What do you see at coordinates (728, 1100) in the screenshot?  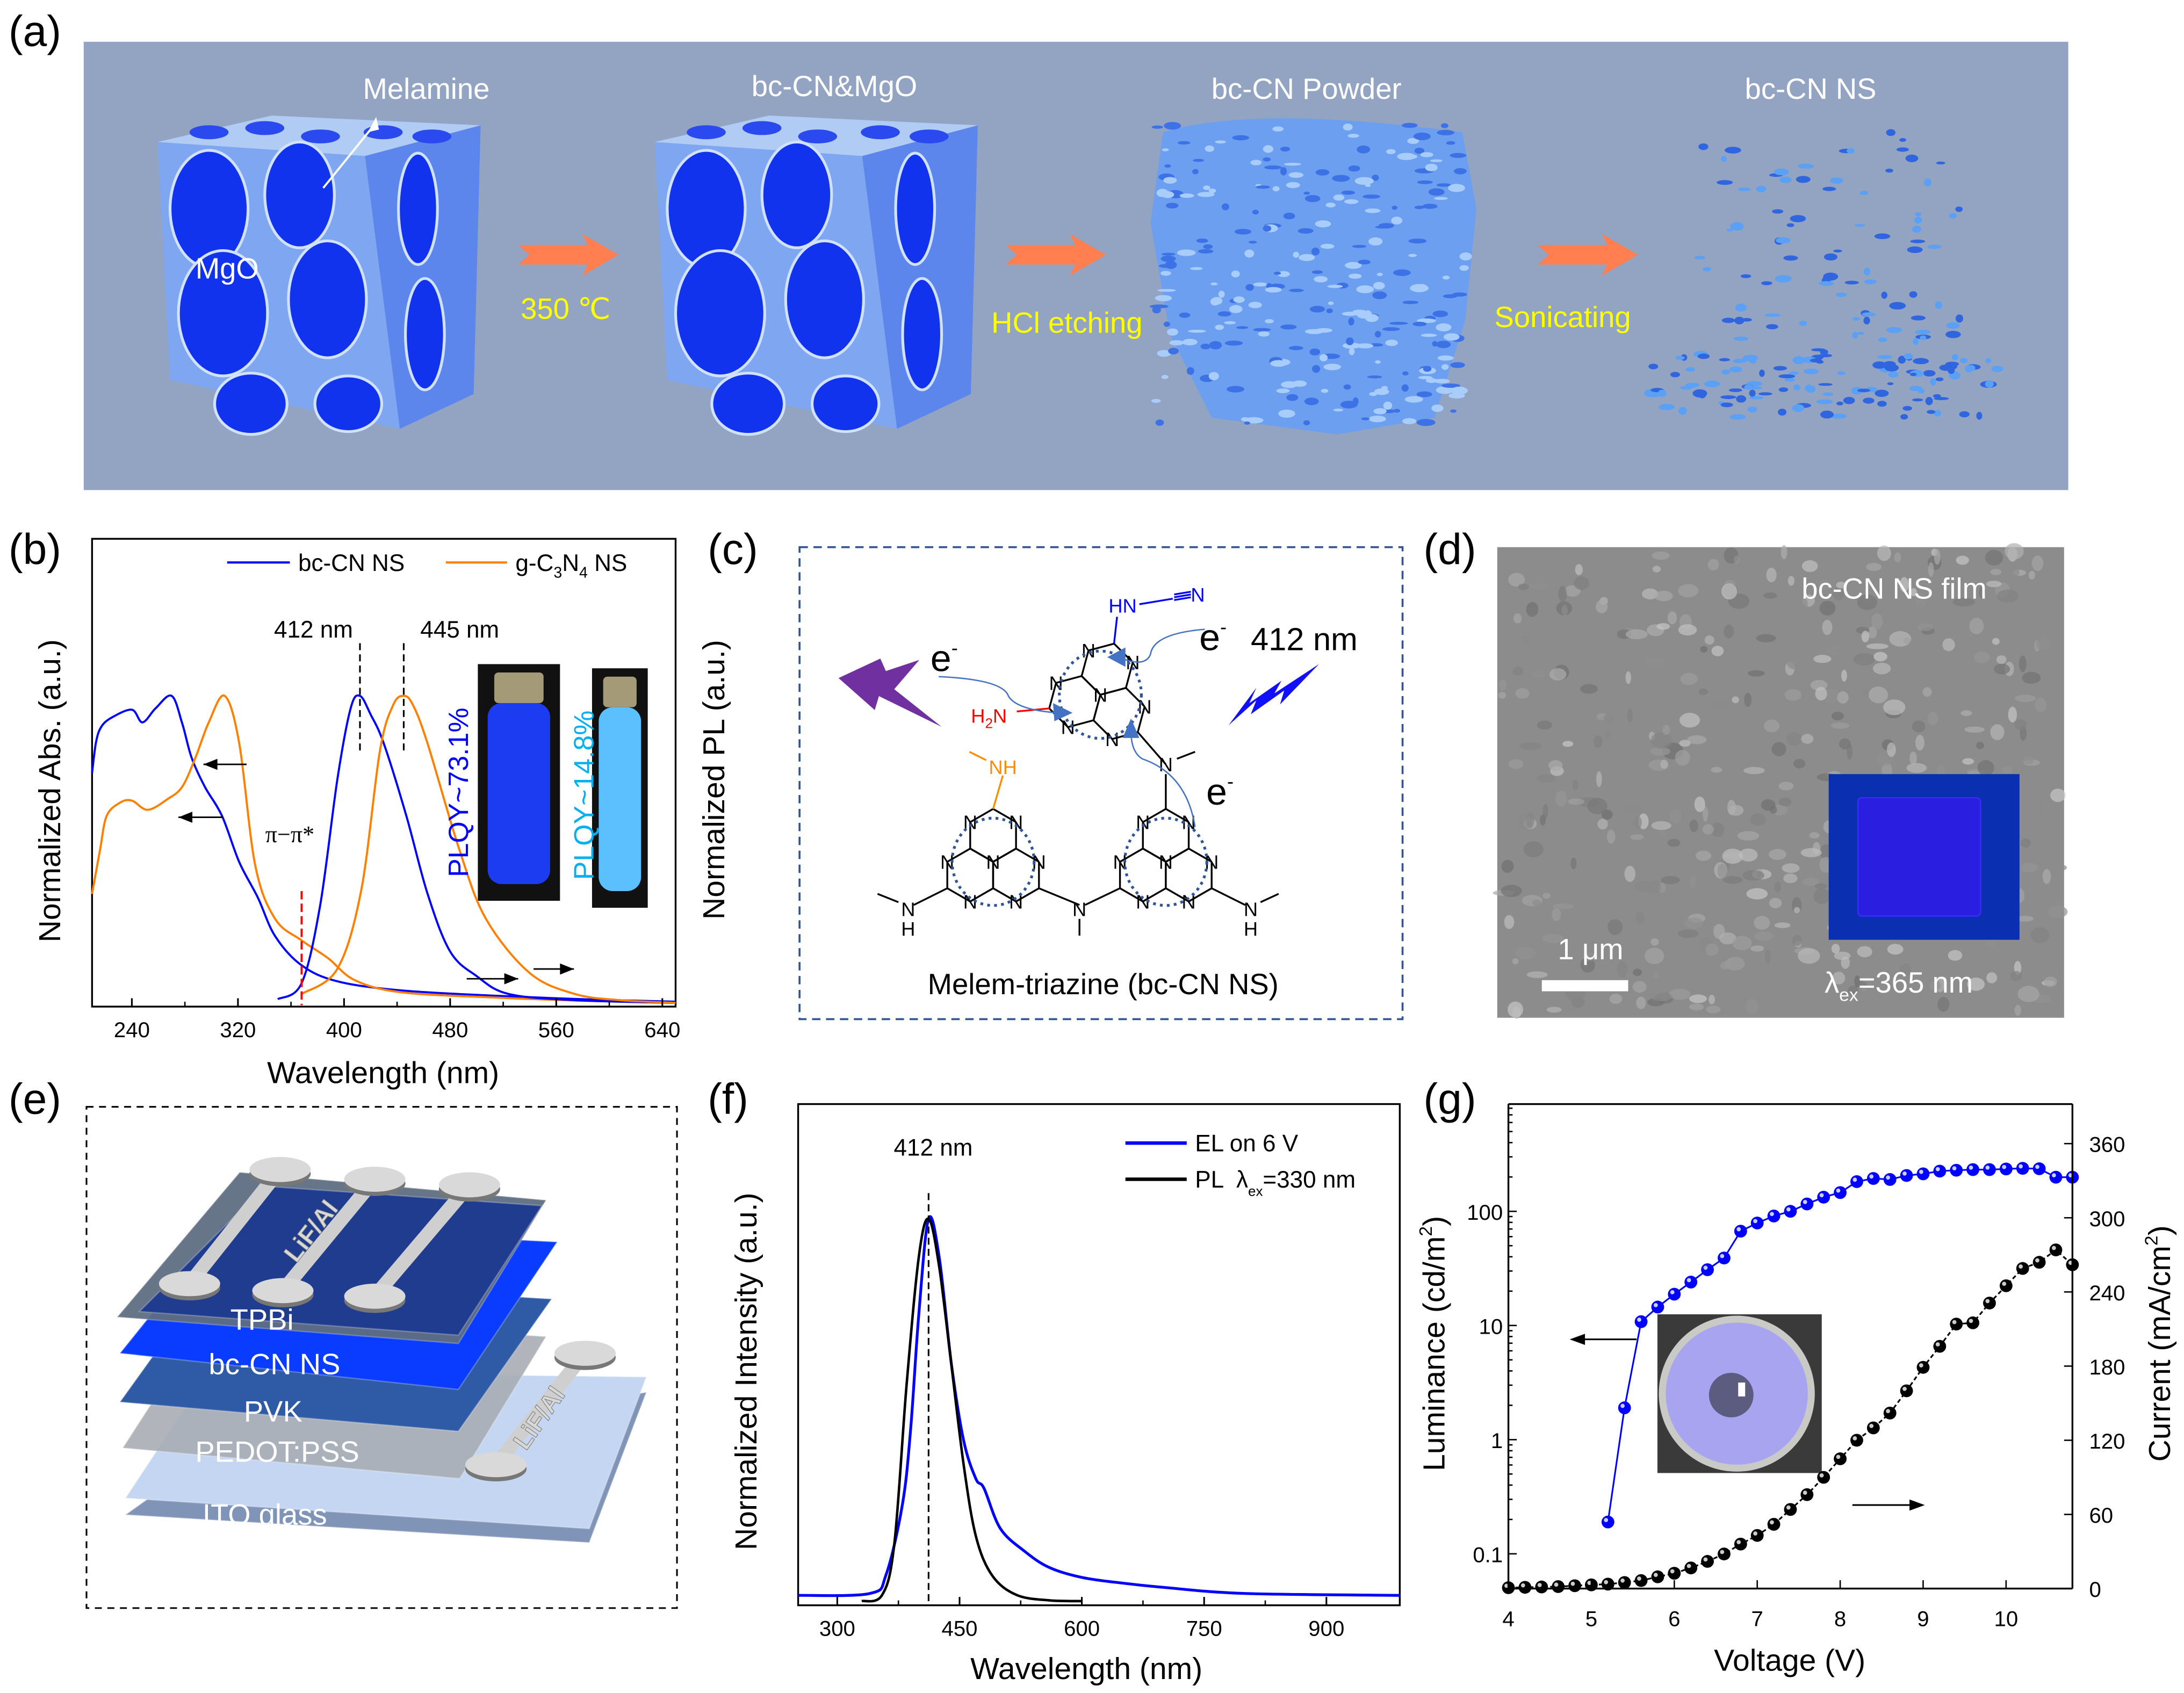 I see `panel-label-f: (f)` at bounding box center [728, 1100].